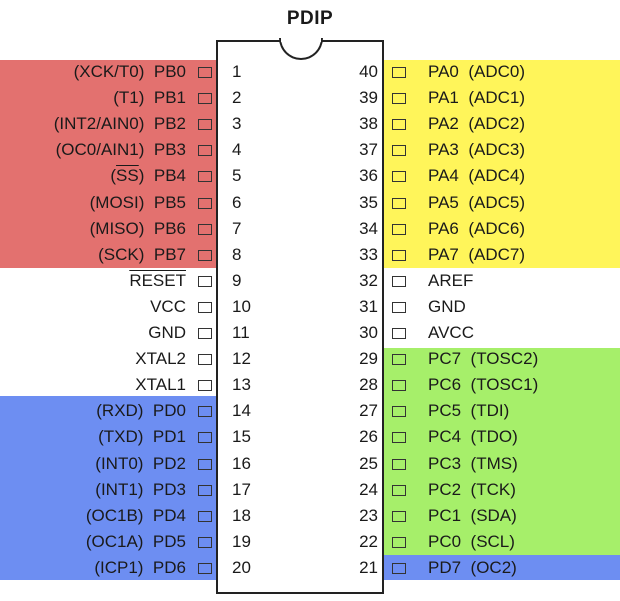  I want to click on pin-label: PA6 (ADC6), so click(476, 229).